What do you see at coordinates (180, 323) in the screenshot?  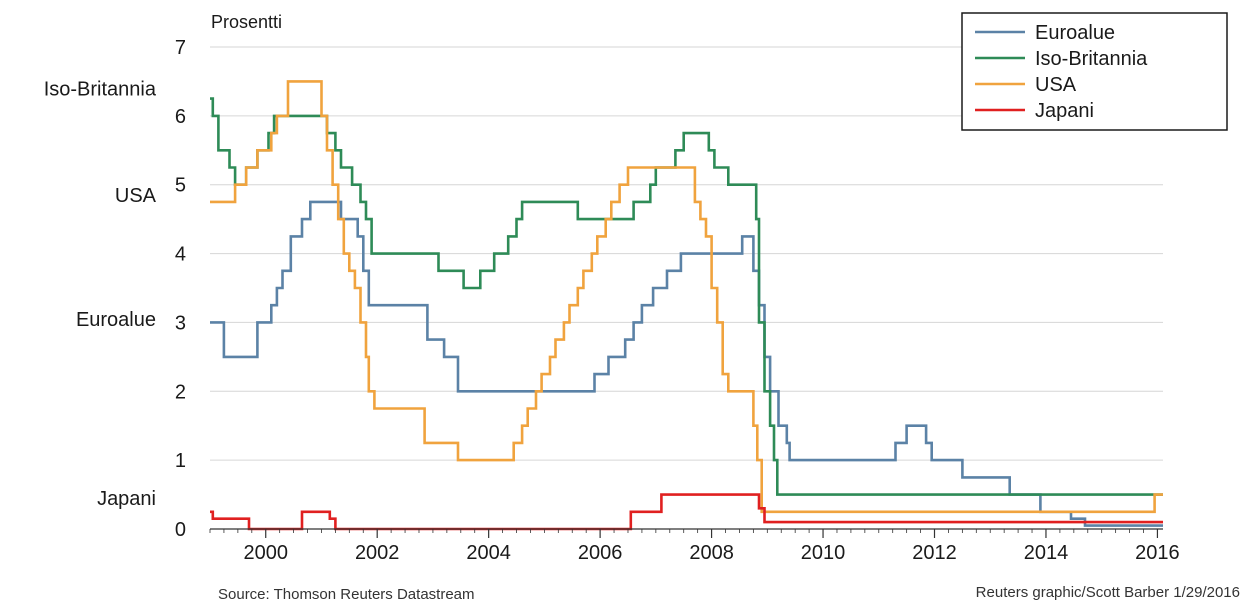 I see `y-tick-label-3: 3` at bounding box center [180, 323].